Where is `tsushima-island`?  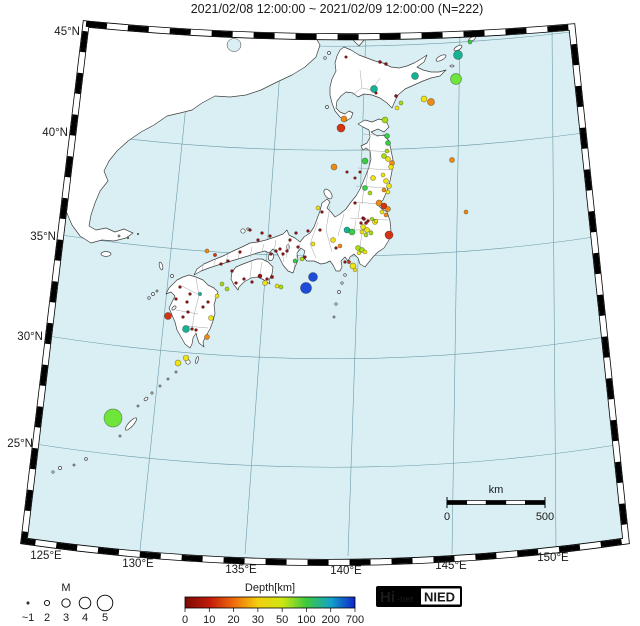 tsushima-island is located at coordinates (161, 266).